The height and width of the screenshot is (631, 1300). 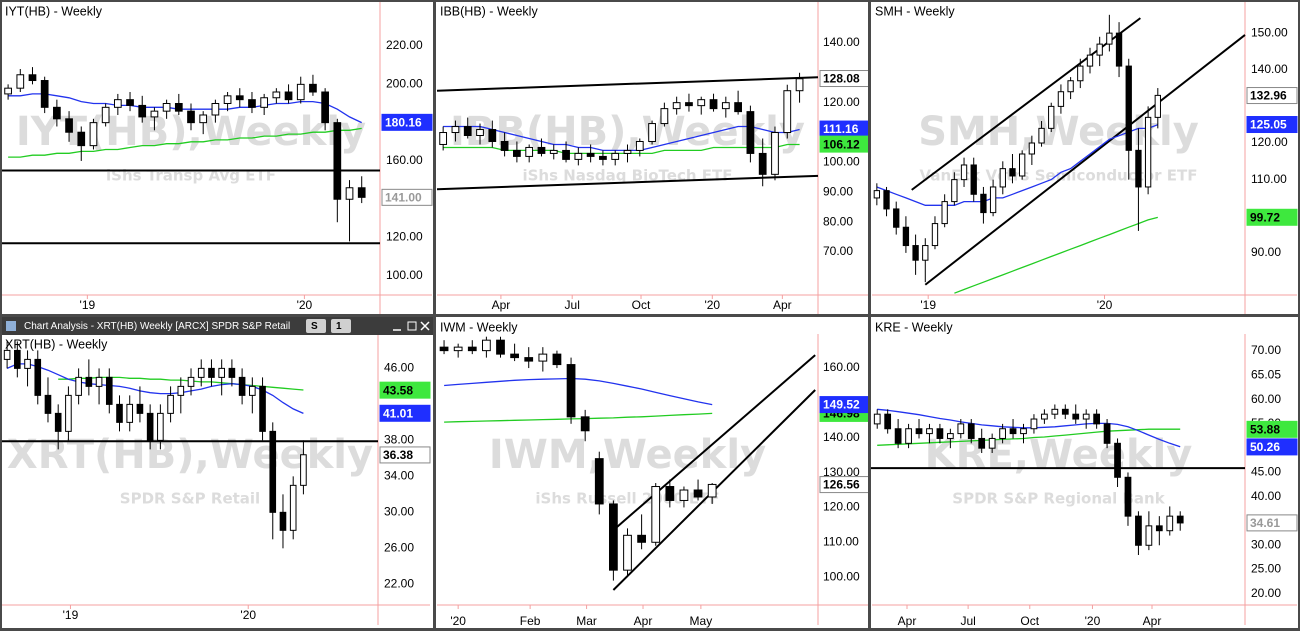 What do you see at coordinates (1266, 472) in the screenshot?
I see `y-tick-label: 45.00` at bounding box center [1266, 472].